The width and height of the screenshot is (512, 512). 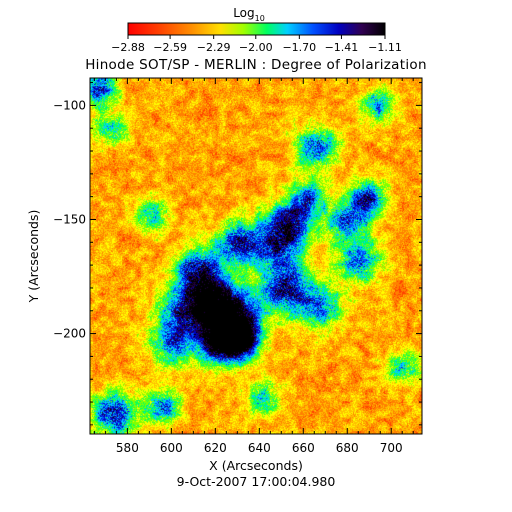 What do you see at coordinates (33, 257) in the screenshot?
I see `y-axis-label: Y (Arcseconds)` at bounding box center [33, 257].